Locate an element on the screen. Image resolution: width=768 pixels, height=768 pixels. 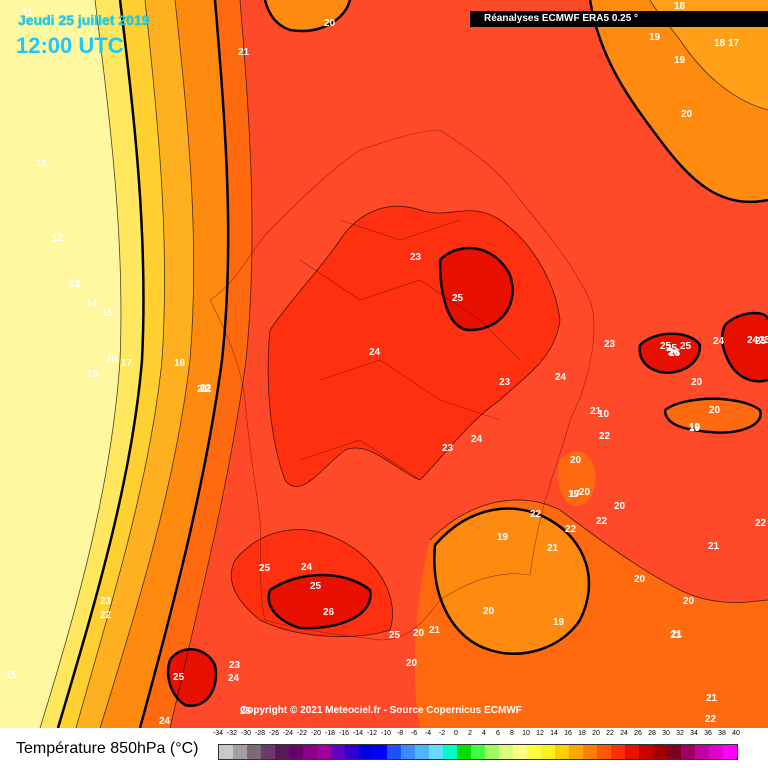
scale-tick-label: -28 is located at coordinates (260, 733).